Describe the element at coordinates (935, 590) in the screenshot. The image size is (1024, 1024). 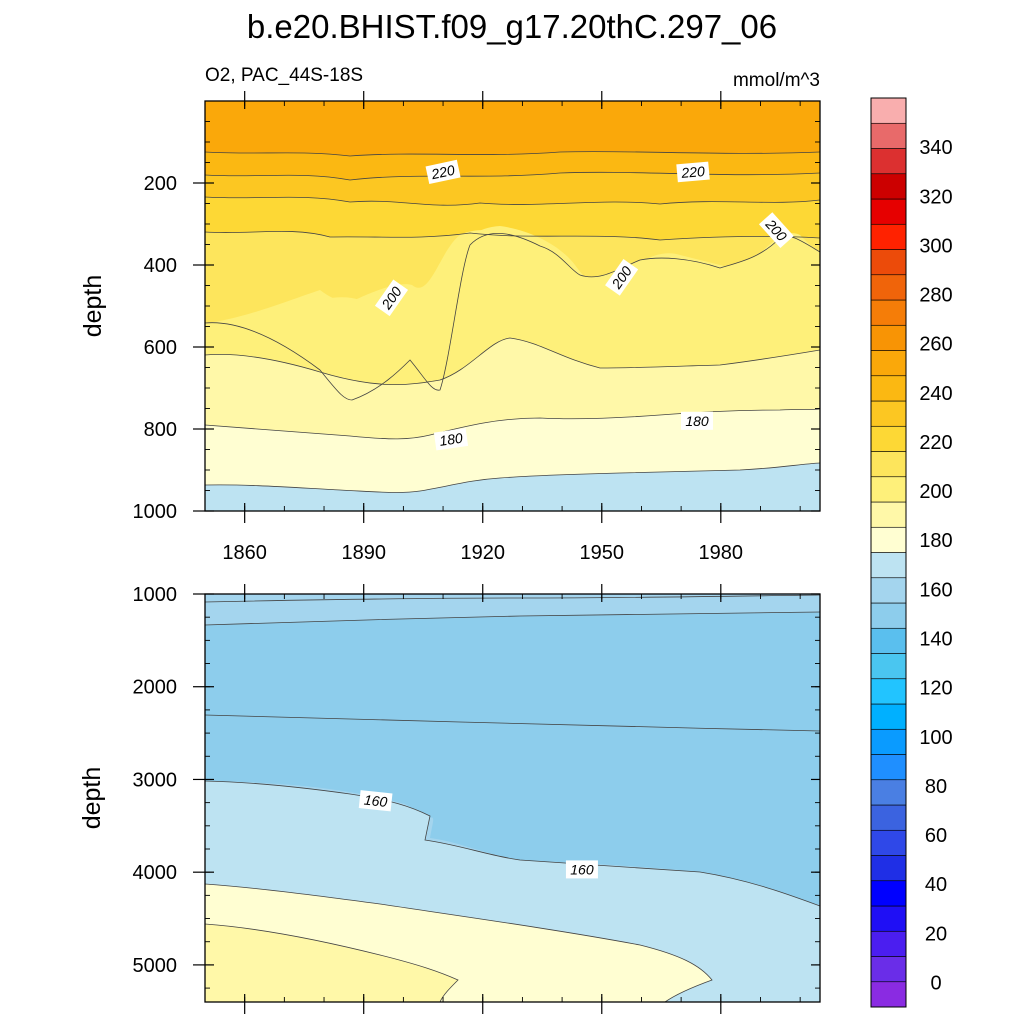
I see `colorbar-label: 160` at that location.